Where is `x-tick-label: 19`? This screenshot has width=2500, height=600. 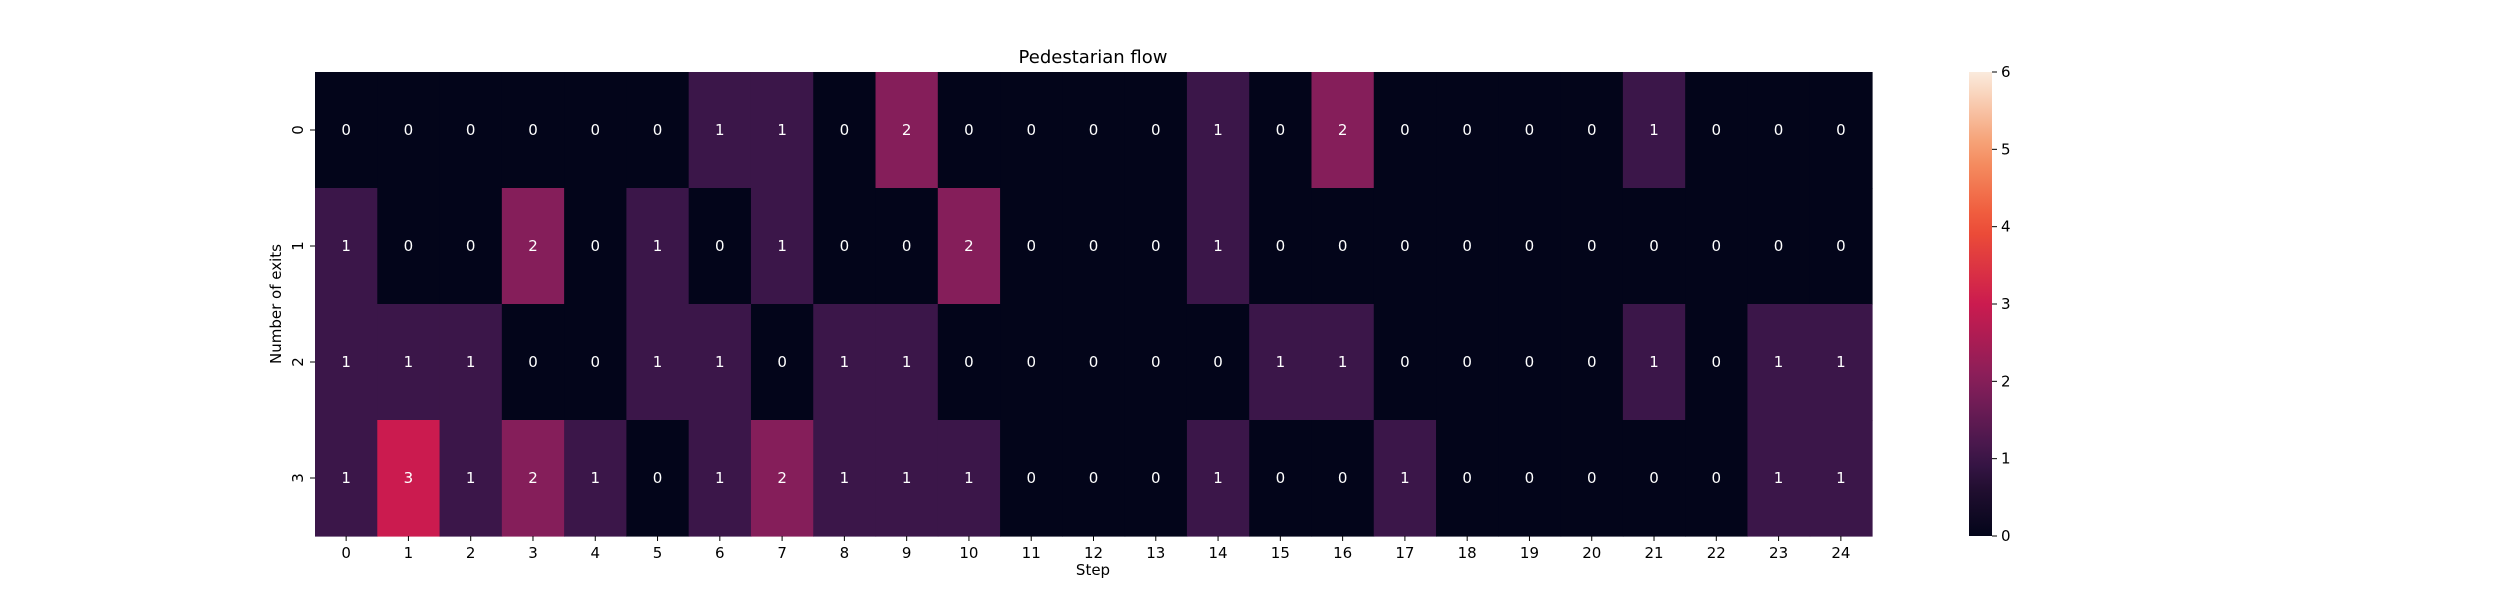
x-tick-label: 19 is located at coordinates (1529, 553).